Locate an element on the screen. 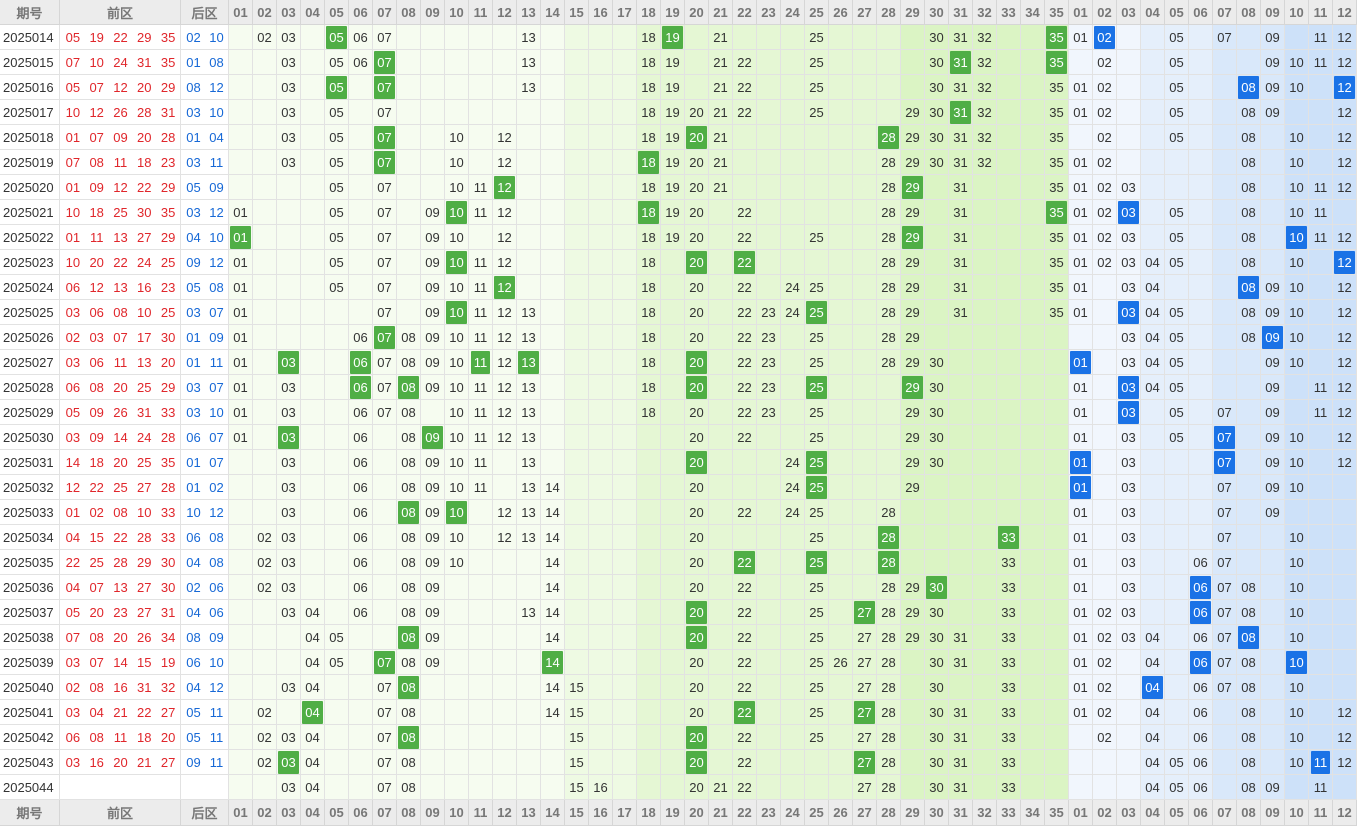 The image size is (1357, 826). front-dist-number: 01 is located at coordinates (240, 212).